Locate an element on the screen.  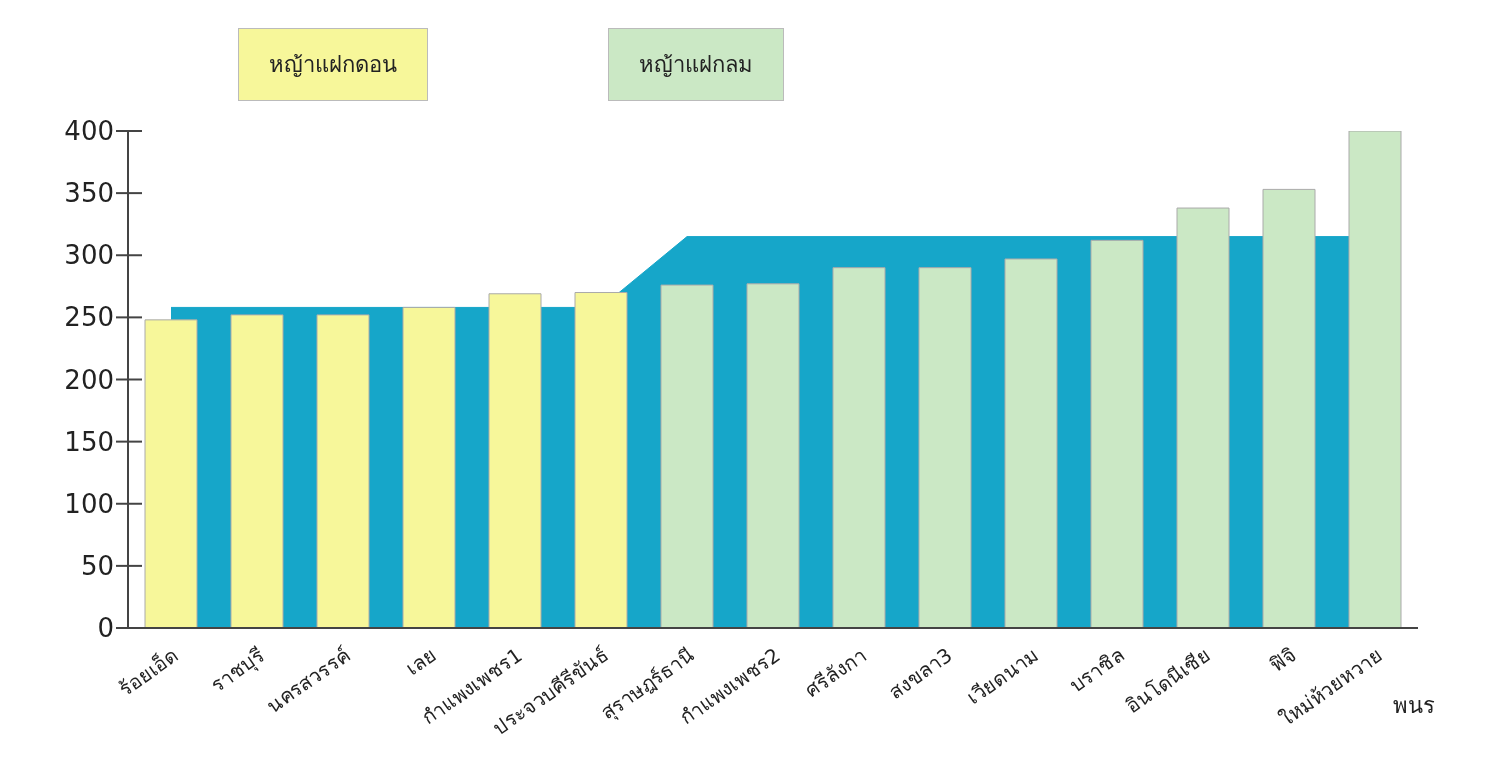
x-axis-title: พนร is located at coordinates (1414, 705).